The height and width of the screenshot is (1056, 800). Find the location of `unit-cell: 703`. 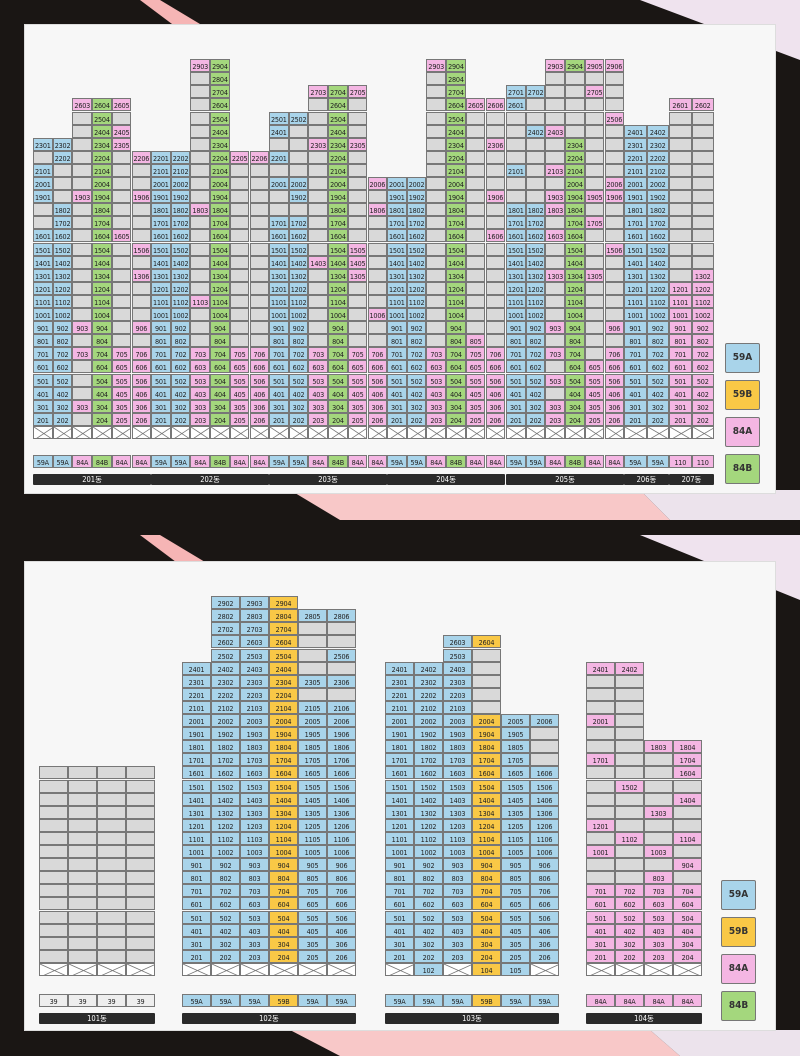

unit-cell: 703 is located at coordinates (436, 354).